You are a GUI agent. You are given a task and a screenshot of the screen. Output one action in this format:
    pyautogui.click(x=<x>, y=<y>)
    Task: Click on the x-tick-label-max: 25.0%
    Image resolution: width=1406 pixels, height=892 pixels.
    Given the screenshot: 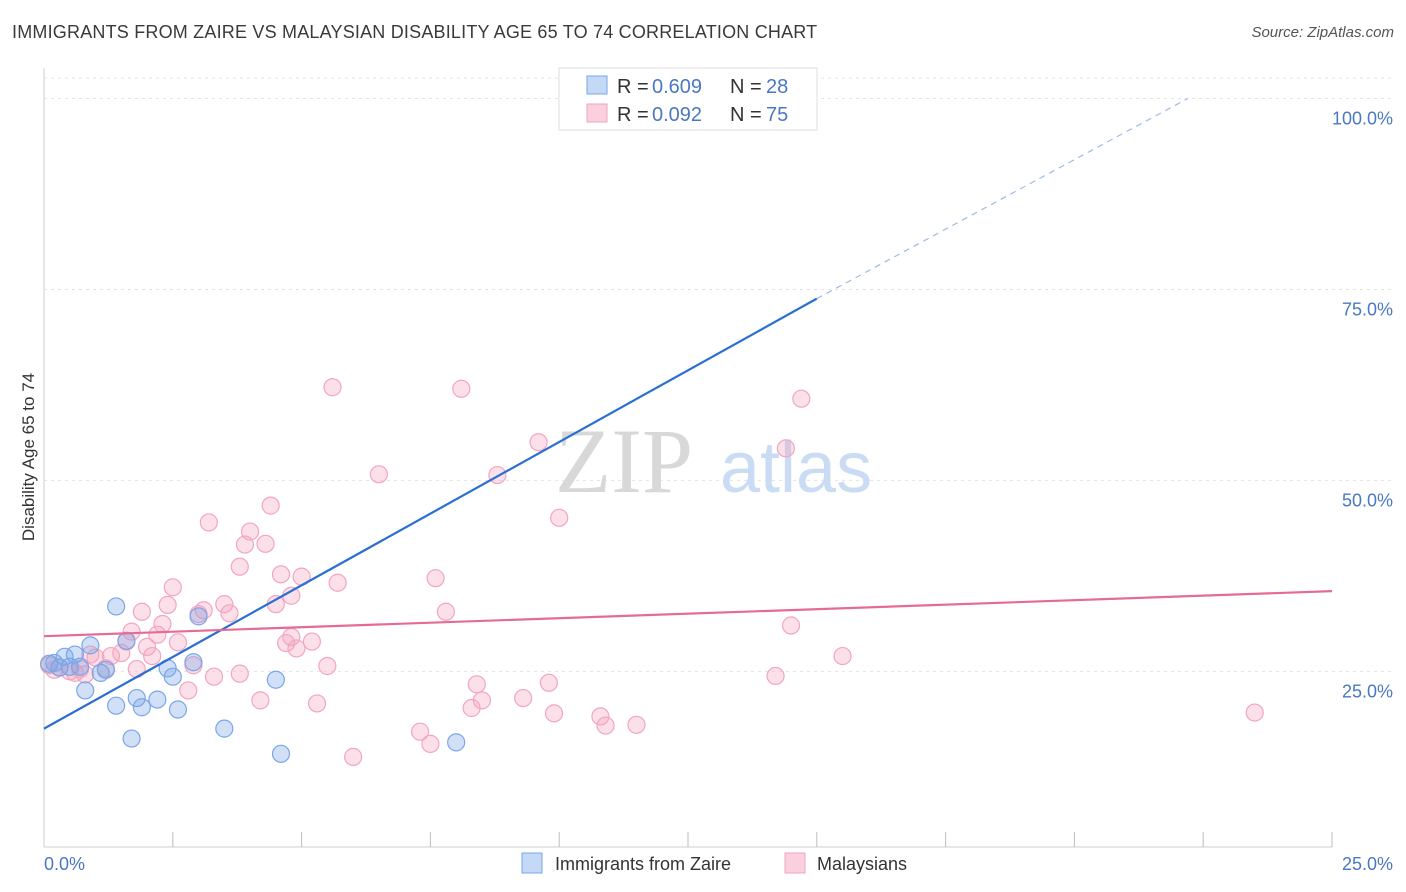 What is the action you would take?
    pyautogui.click(x=1367, y=864)
    